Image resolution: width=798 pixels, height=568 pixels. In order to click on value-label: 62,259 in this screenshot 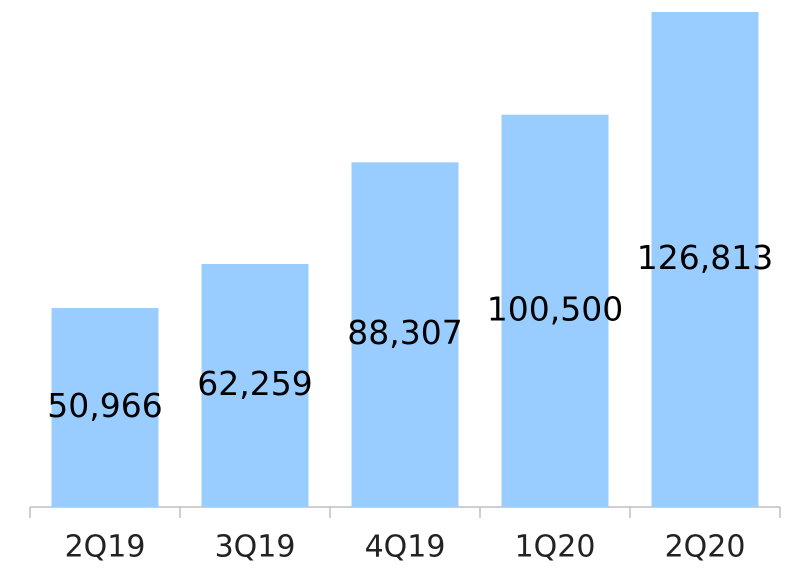, I will do `click(254, 383)`.